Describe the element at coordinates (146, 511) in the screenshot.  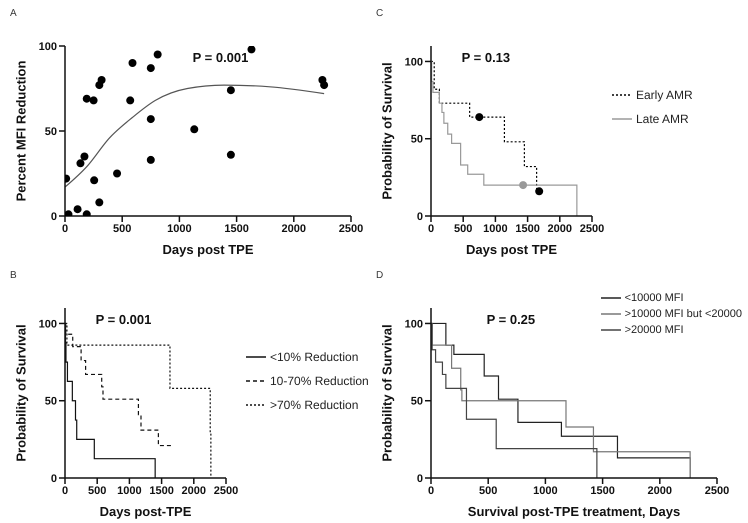
I see `x-axis-title: Days post-TPE` at that location.